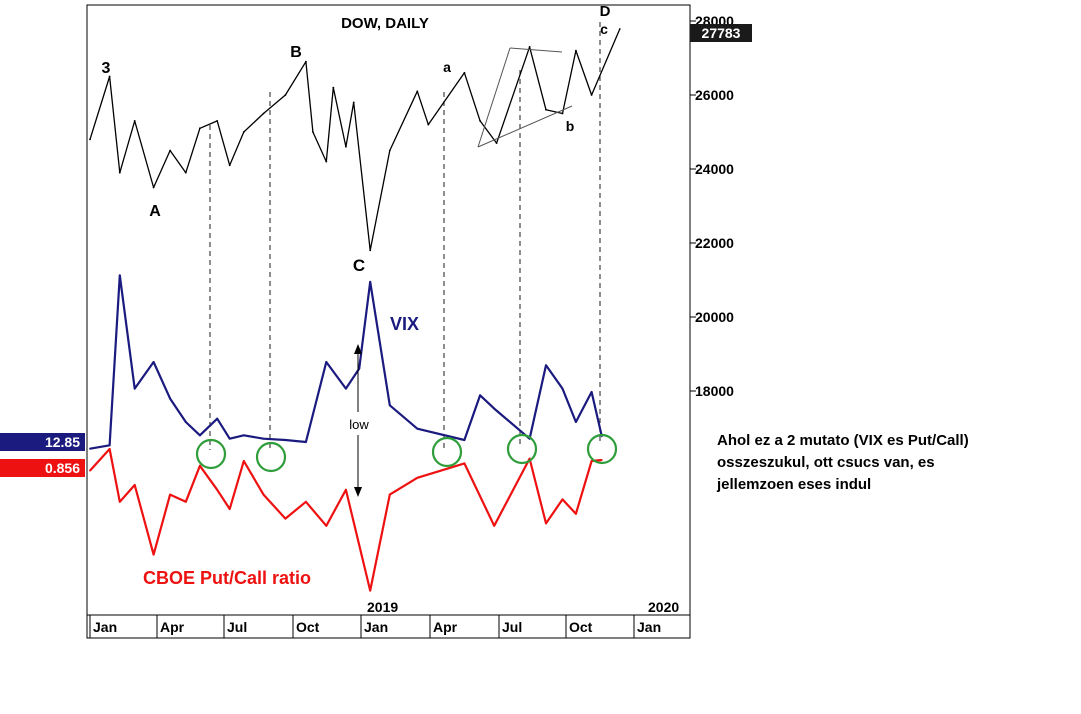 The image size is (1081, 714). Describe the element at coordinates (358, 492) in the screenshot. I see `arrow-down-head` at that location.